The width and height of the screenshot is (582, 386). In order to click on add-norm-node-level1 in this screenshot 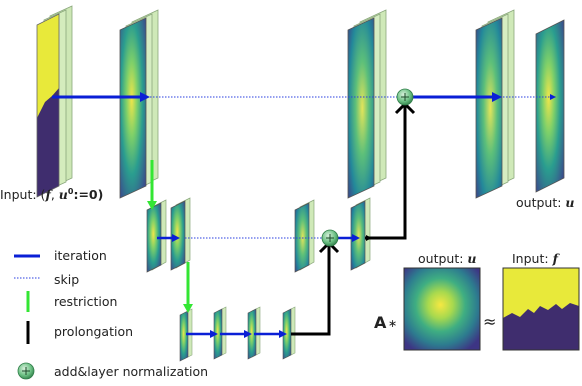, I will do `click(330, 238)`.